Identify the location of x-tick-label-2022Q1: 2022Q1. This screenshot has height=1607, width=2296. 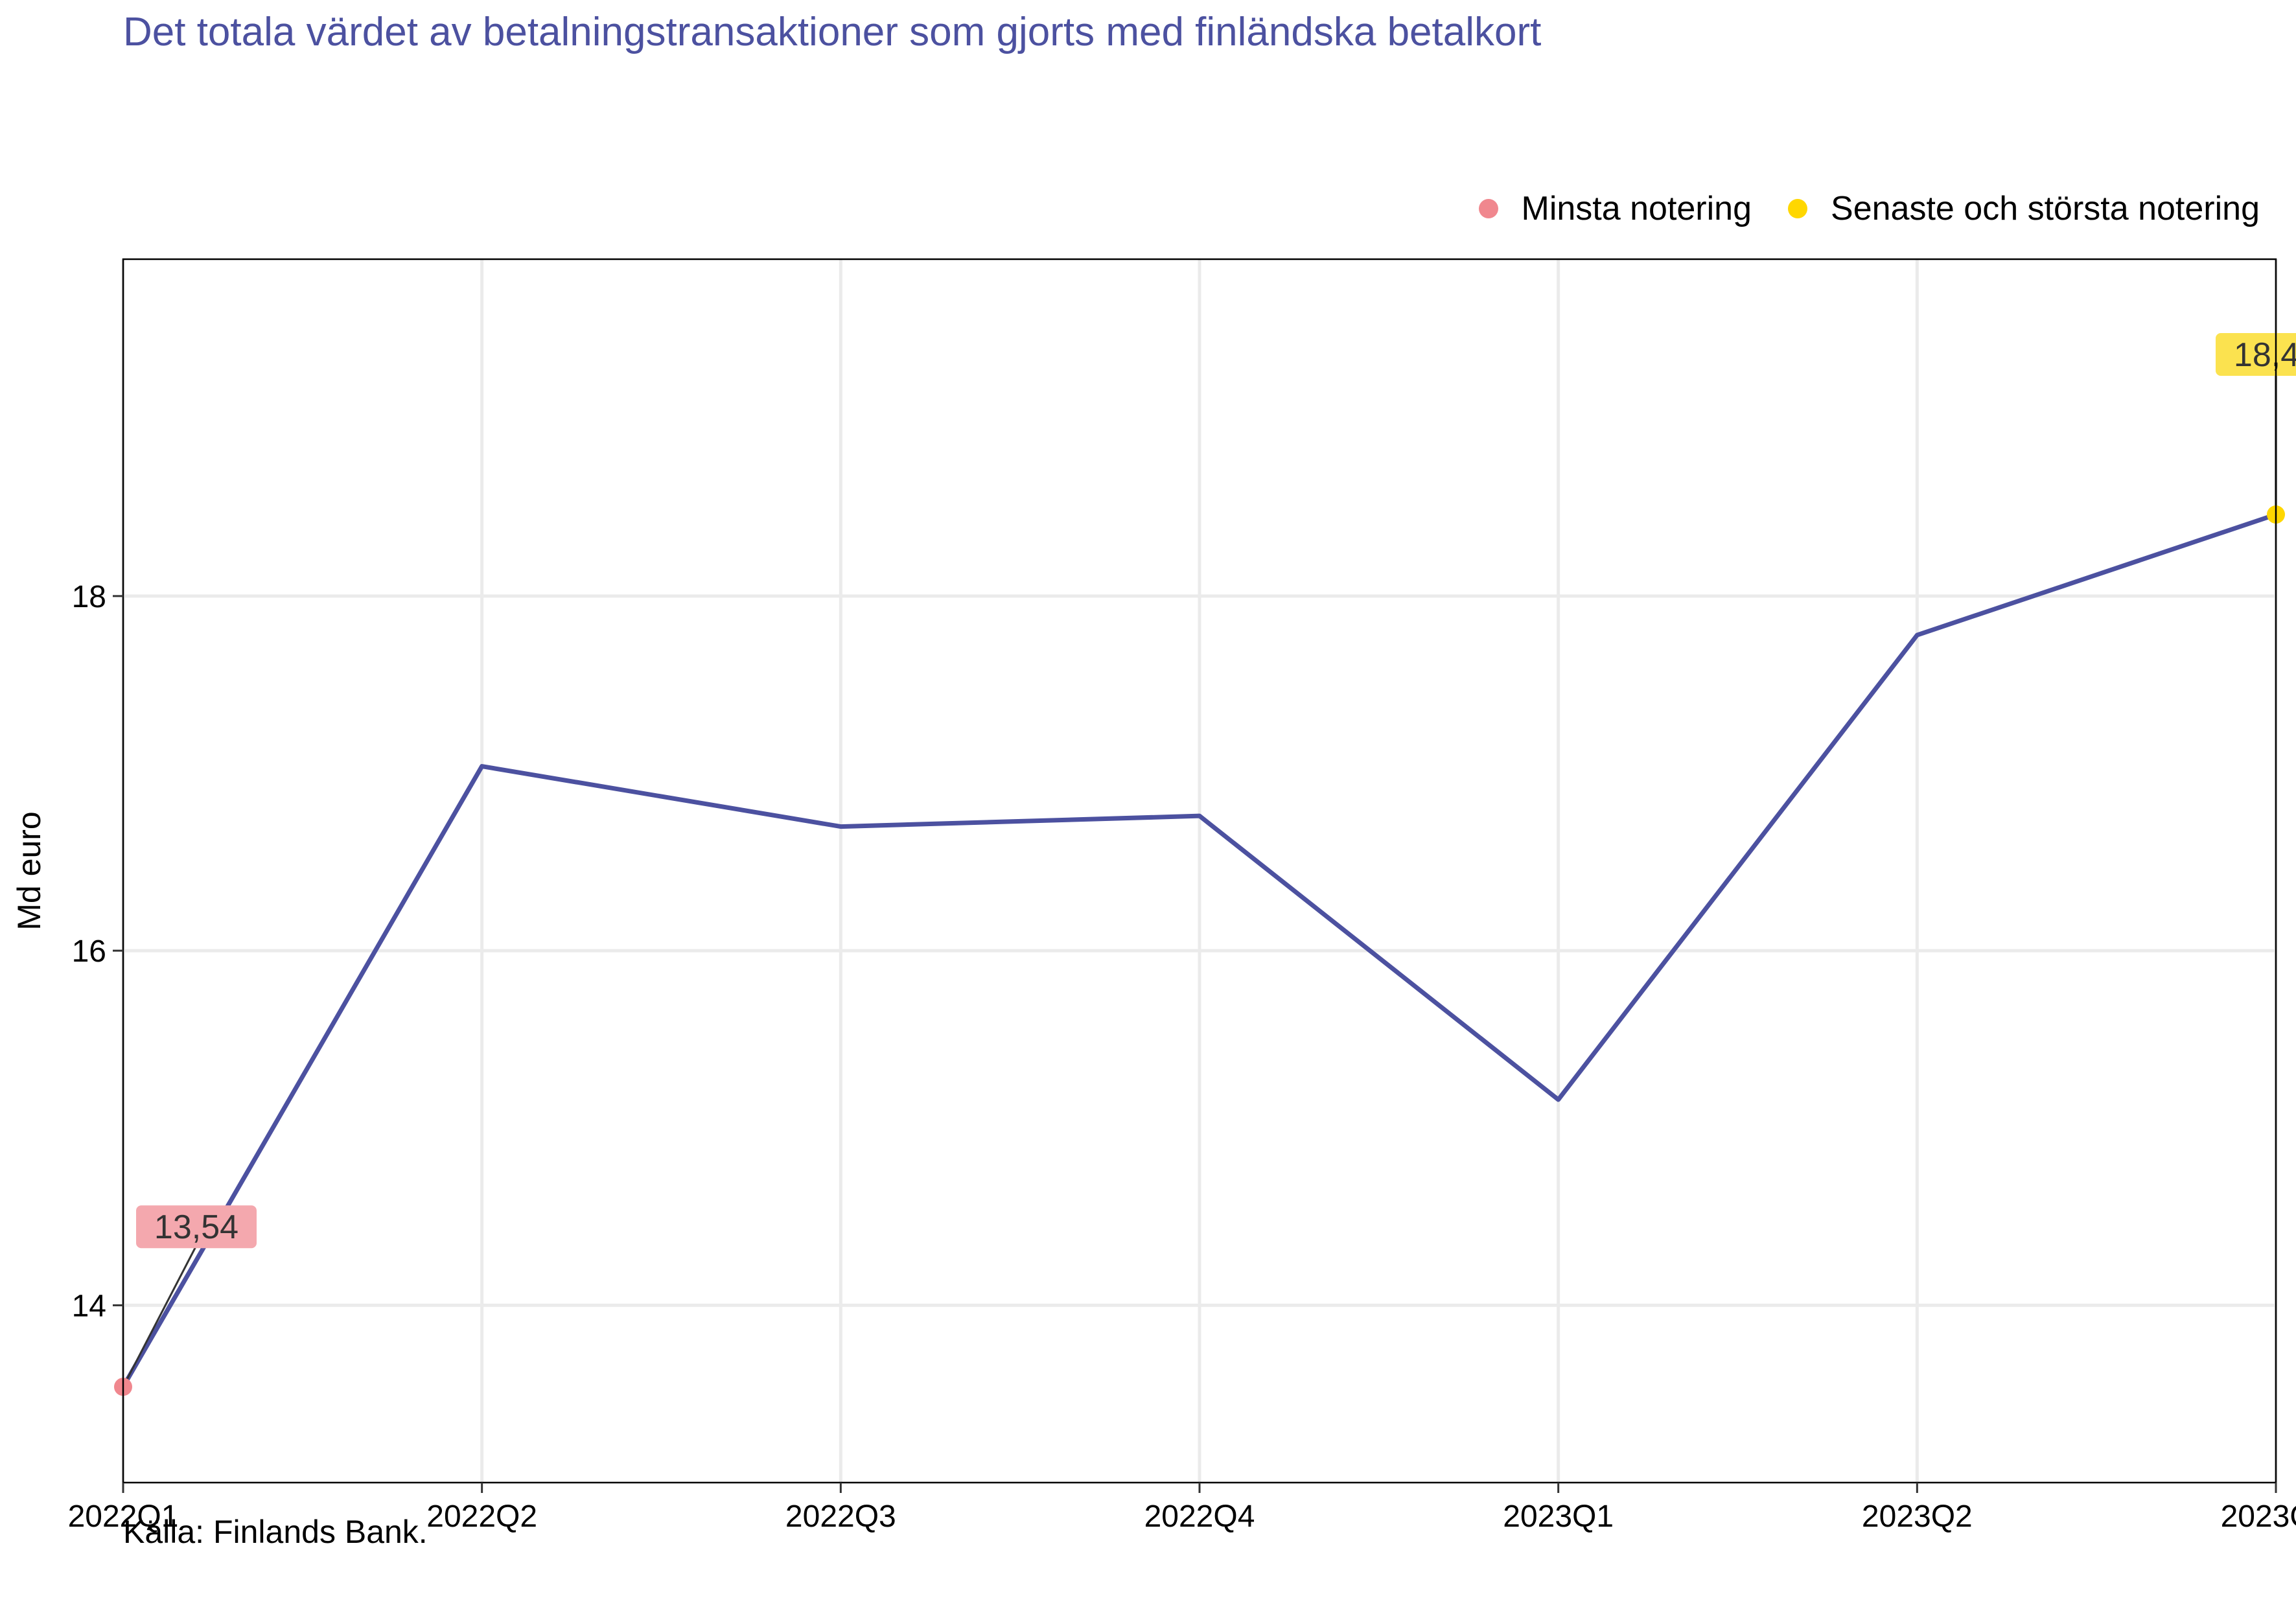
(123, 1516).